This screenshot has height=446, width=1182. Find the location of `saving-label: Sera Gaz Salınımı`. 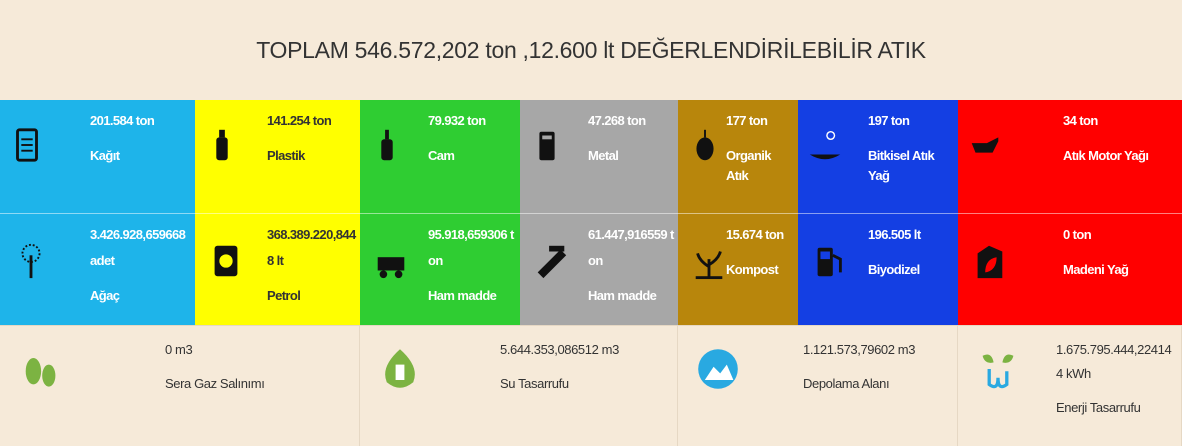

saving-label: Sera Gaz Salınımı is located at coordinates (215, 383).